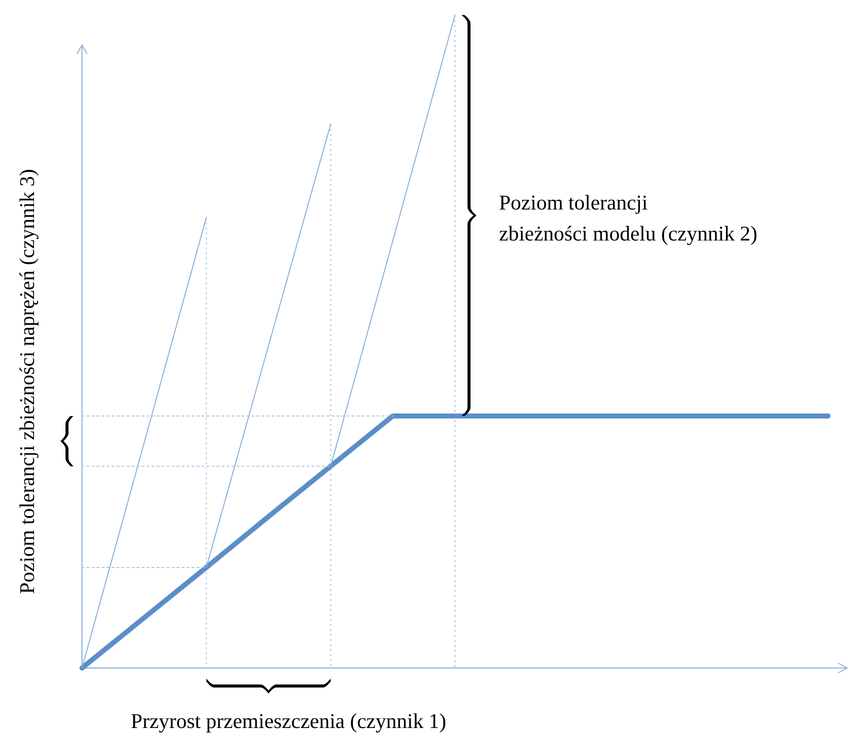  Describe the element at coordinates (288, 721) in the screenshot. I see `x-axis-title: Przyrost przemieszczenia (czynnik 1)` at that location.